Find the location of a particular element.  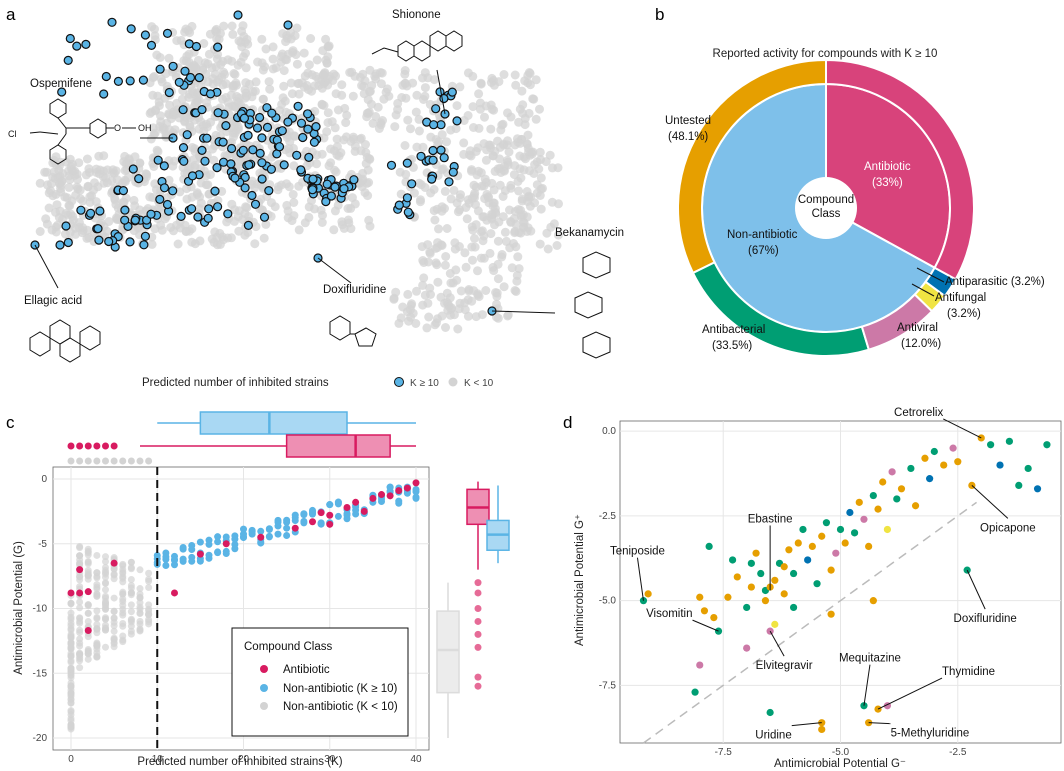

donut-chart is located at coordinates (826, 207).